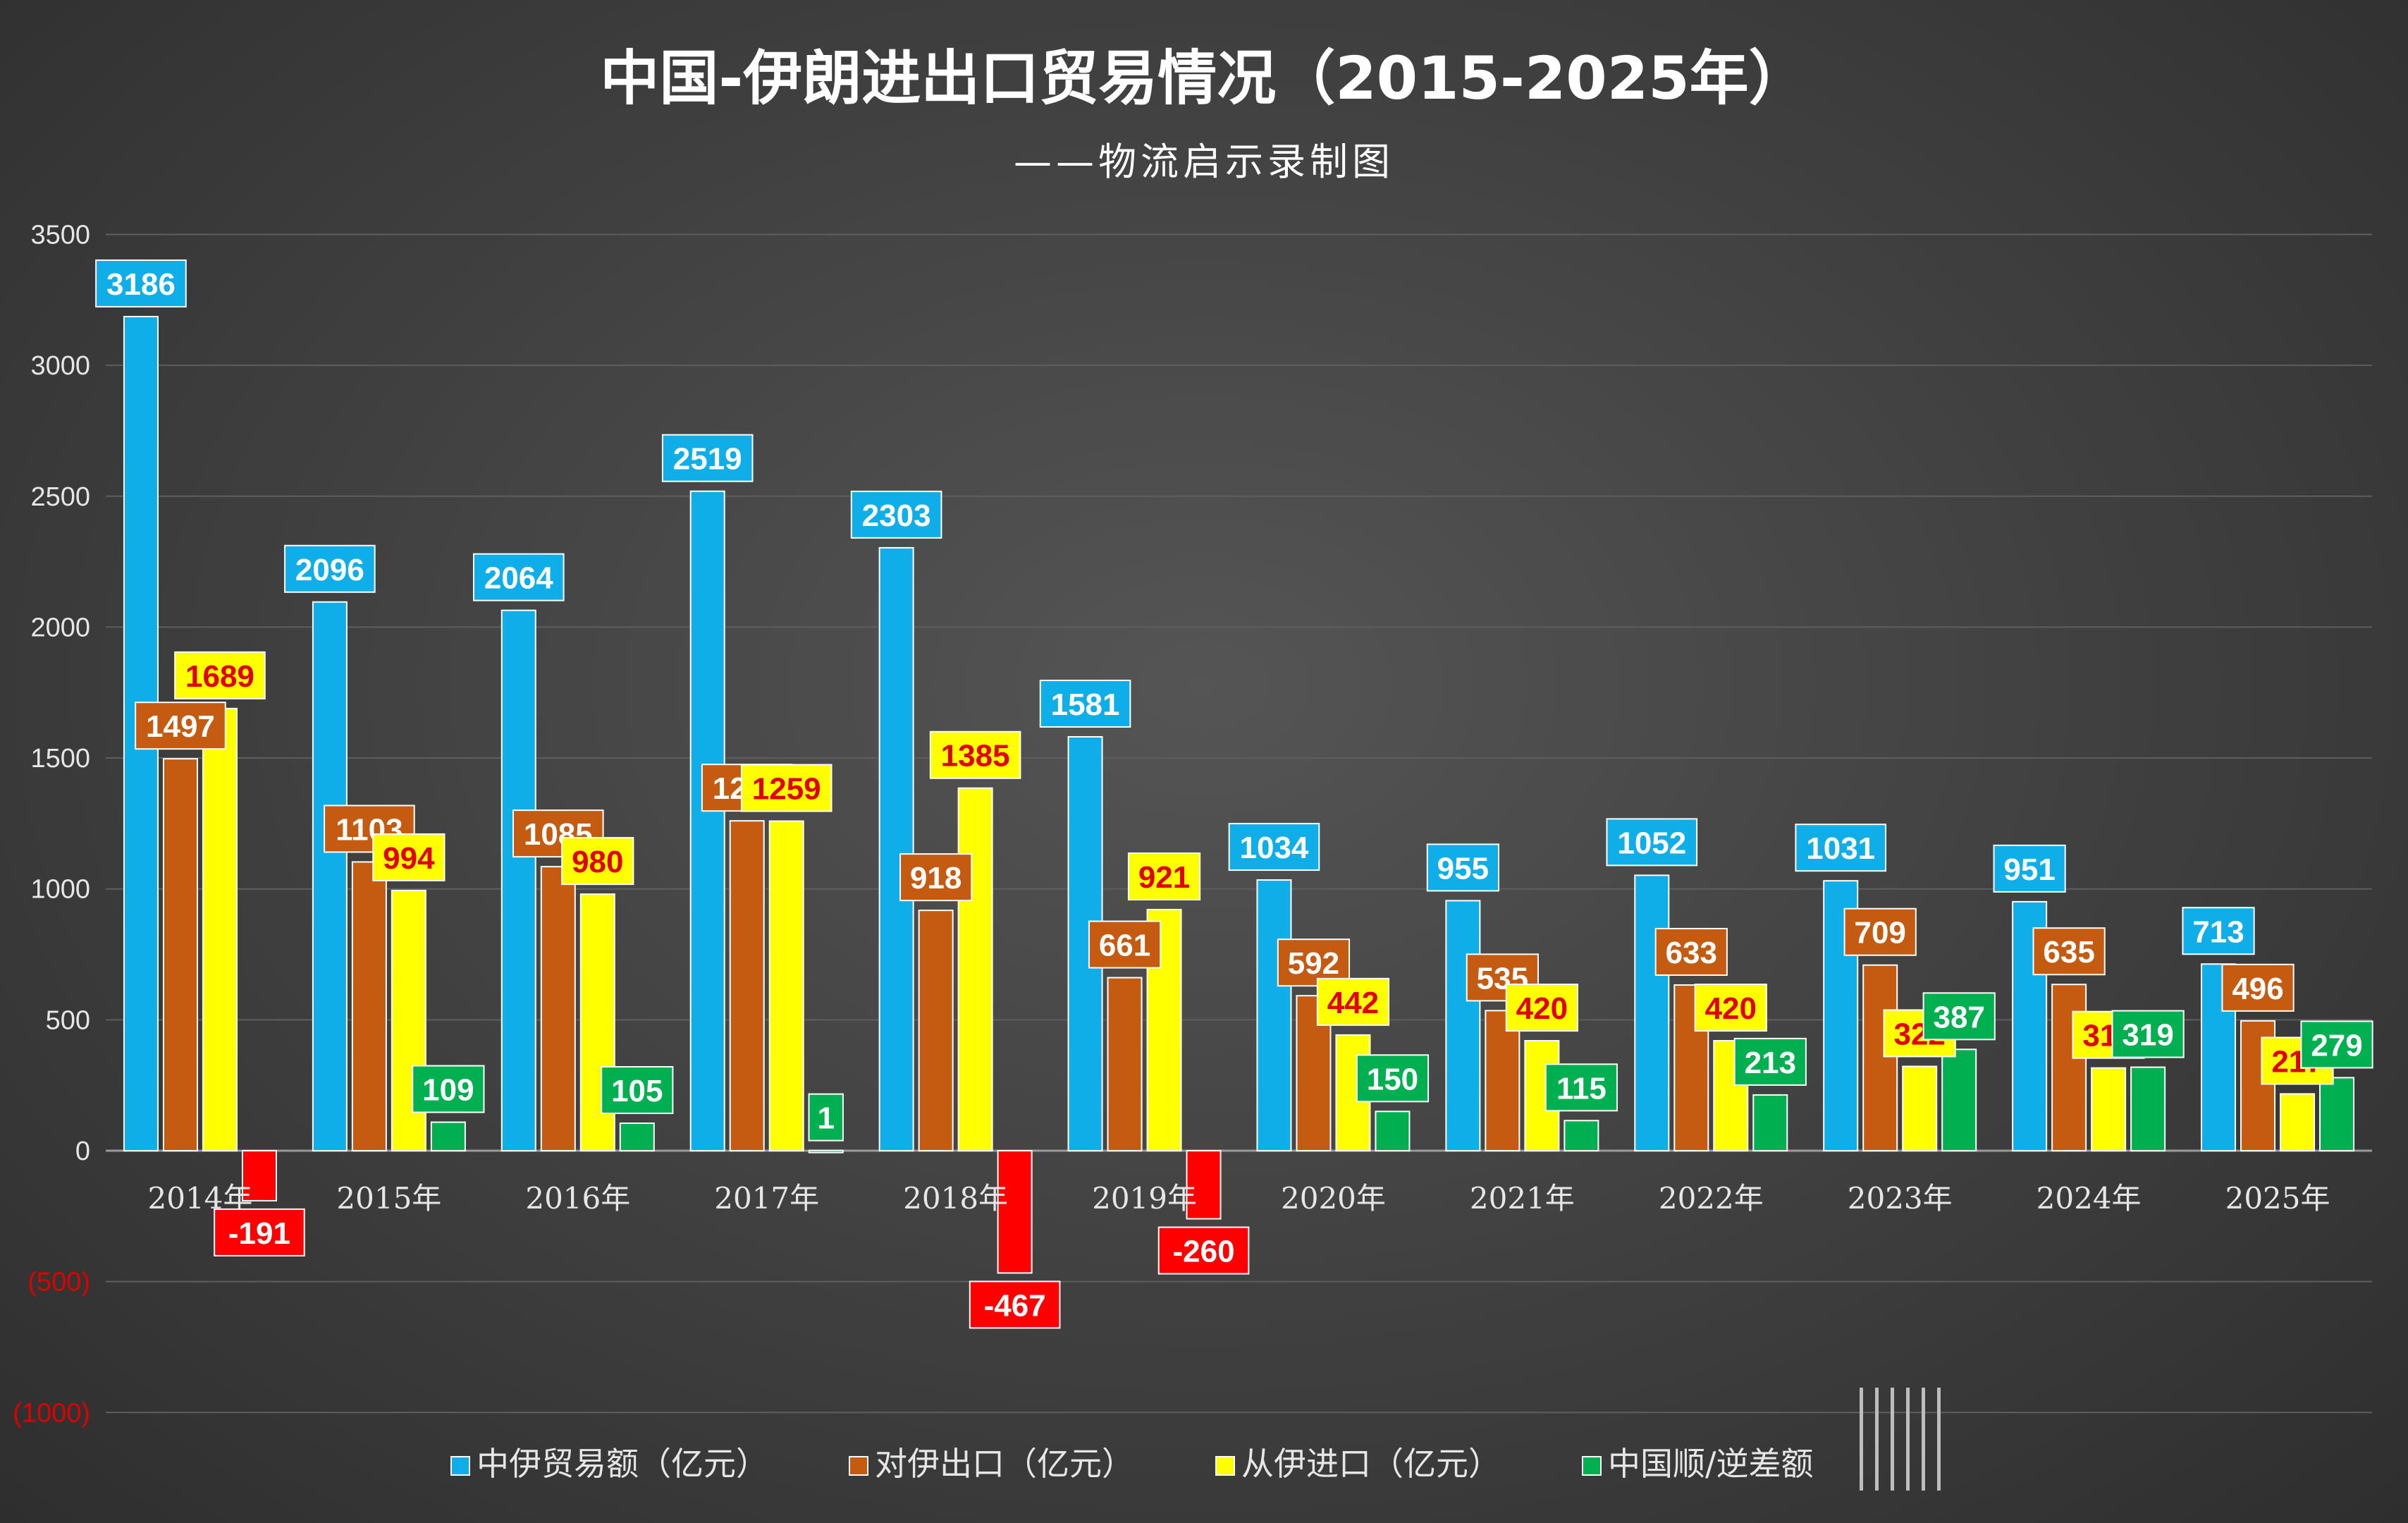 This screenshot has width=2408, height=1523. Describe the element at coordinates (955, 1198) in the screenshot. I see `x-tick-label: 2018年` at that location.